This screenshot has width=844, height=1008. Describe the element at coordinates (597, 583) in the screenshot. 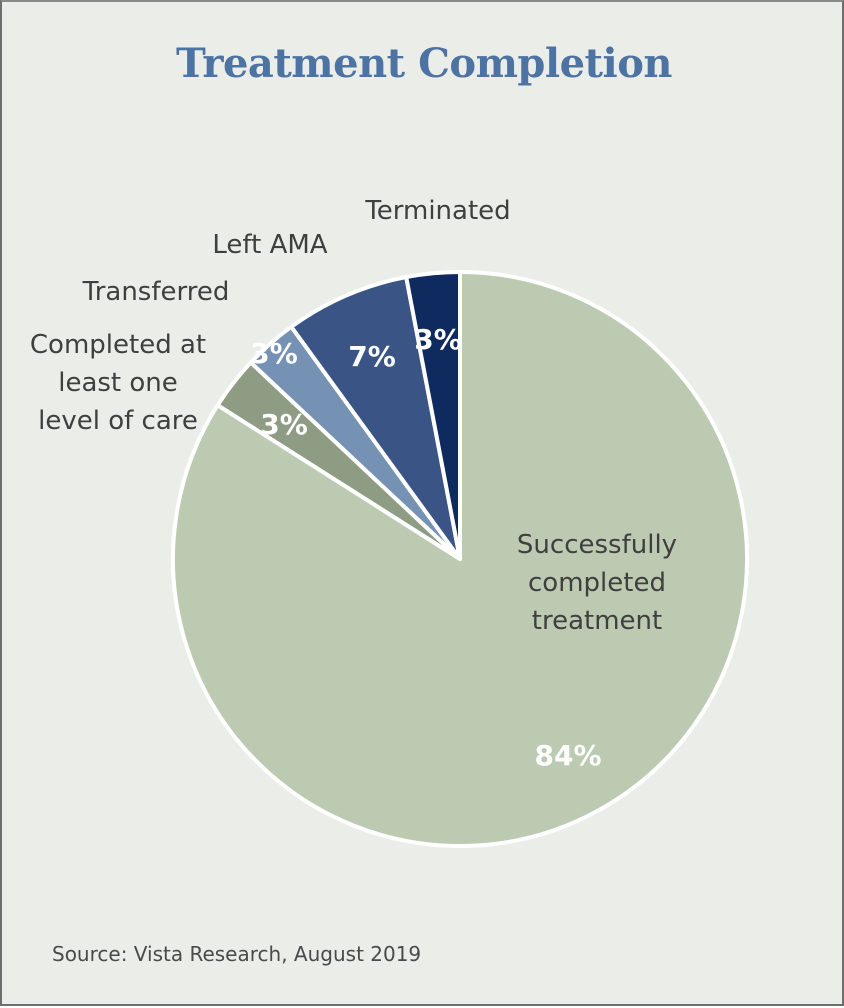

I see `slice-label-1: Successfully completed treatment` at that location.